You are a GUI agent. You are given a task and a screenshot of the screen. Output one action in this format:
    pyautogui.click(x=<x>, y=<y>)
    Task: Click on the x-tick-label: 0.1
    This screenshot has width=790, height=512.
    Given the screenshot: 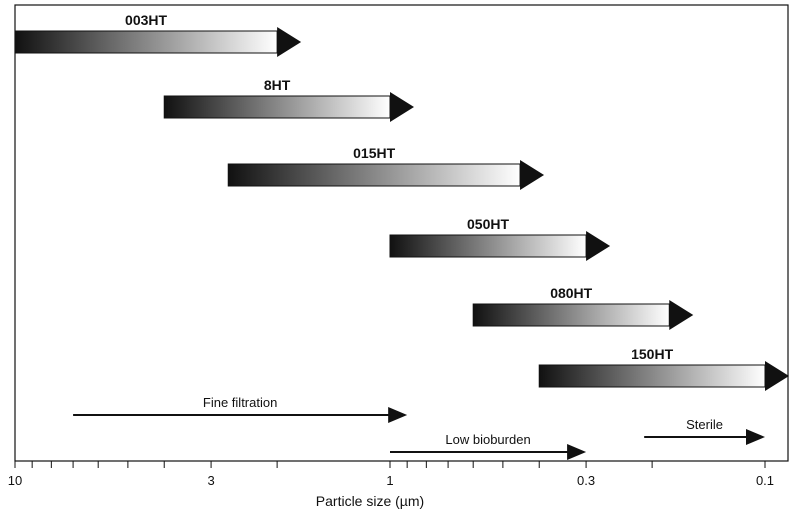 What is the action you would take?
    pyautogui.click(x=765, y=480)
    